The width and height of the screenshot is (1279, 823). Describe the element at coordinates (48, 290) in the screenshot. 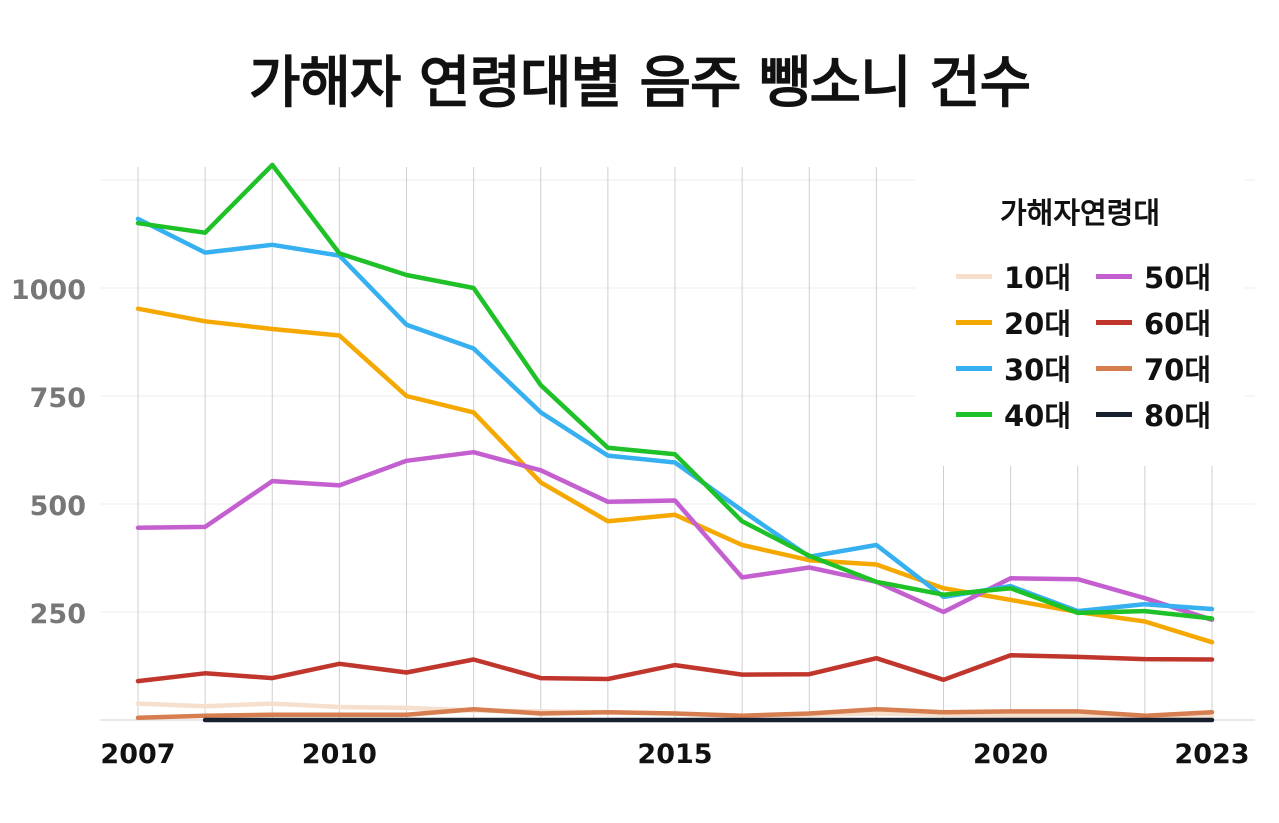

I see `y-tick-label: 1000` at that location.